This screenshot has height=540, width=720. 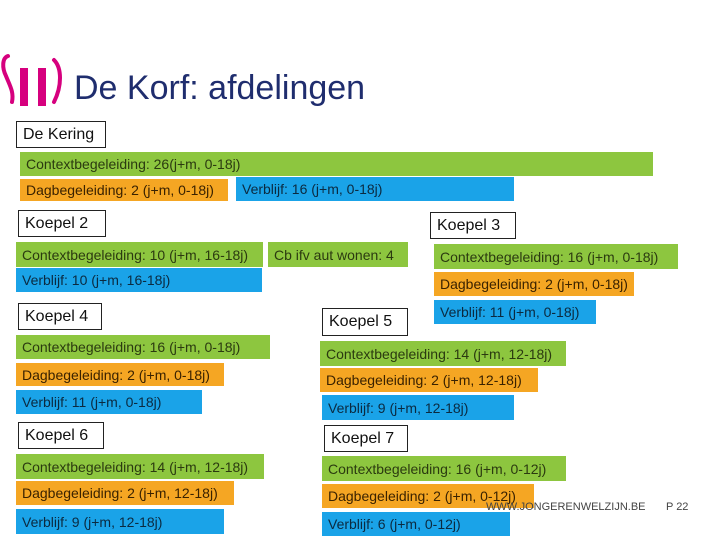 What do you see at coordinates (418, 407) in the screenshot?
I see `koepel5-verblijf: Verblijf: 9 (j+m, 12-18j)` at bounding box center [418, 407].